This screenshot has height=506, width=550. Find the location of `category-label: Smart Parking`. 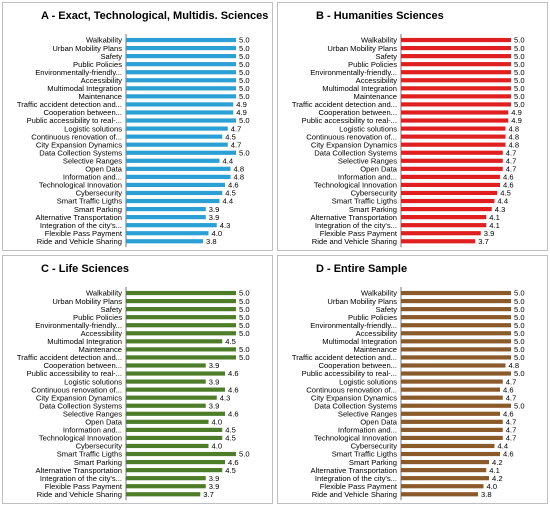

category-label: Smart Parking is located at coordinates (98, 462).